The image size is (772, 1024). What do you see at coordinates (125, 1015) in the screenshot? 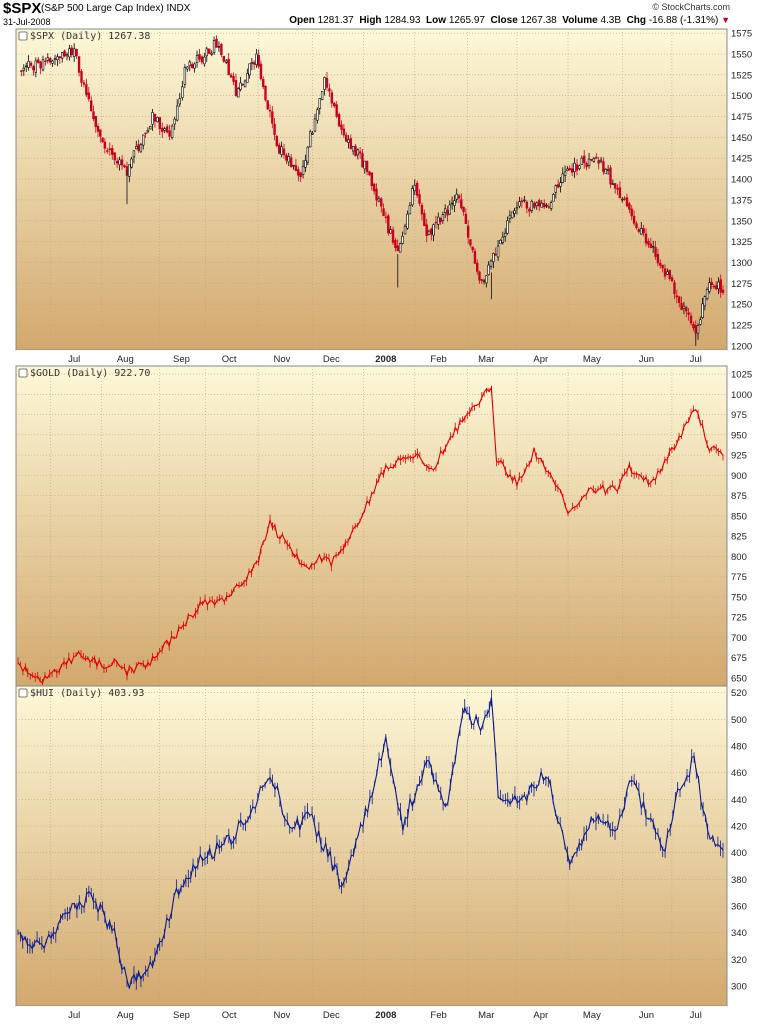
I see `x-tick-label: Aug` at bounding box center [125, 1015].